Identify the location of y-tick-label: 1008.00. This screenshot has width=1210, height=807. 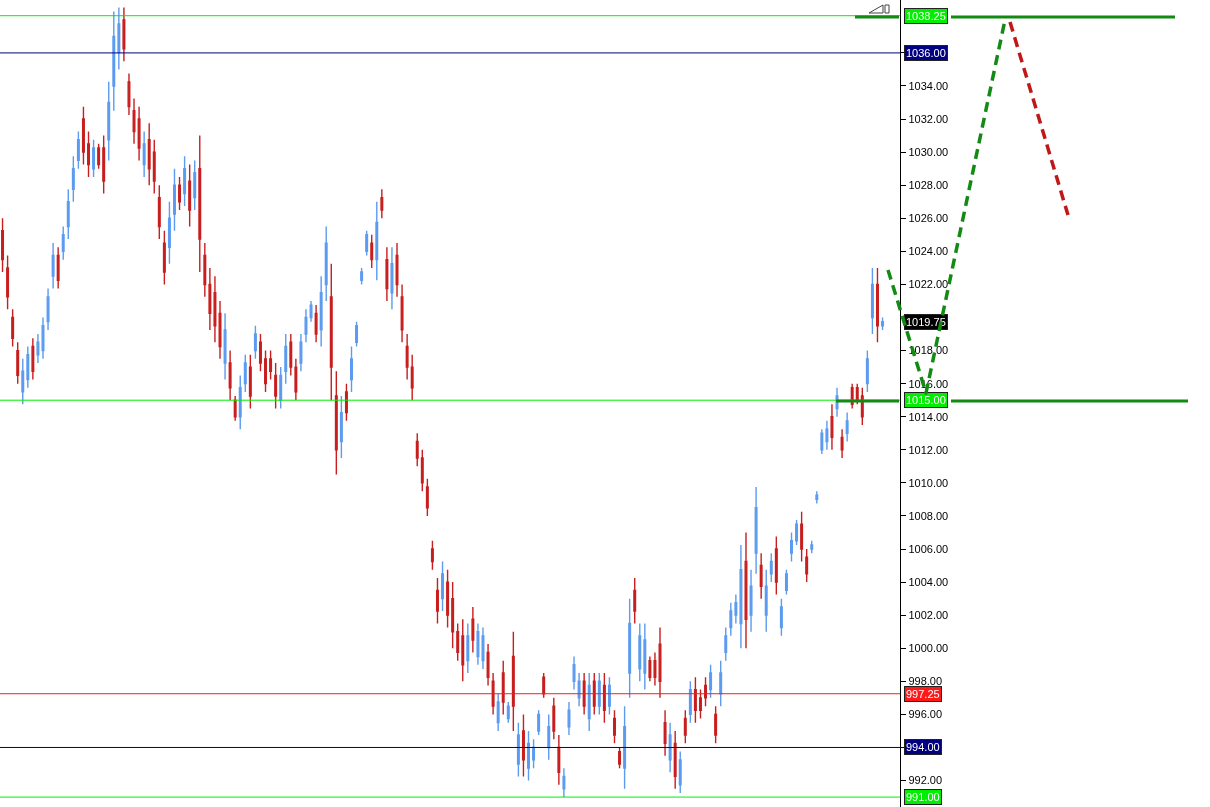
(928, 515).